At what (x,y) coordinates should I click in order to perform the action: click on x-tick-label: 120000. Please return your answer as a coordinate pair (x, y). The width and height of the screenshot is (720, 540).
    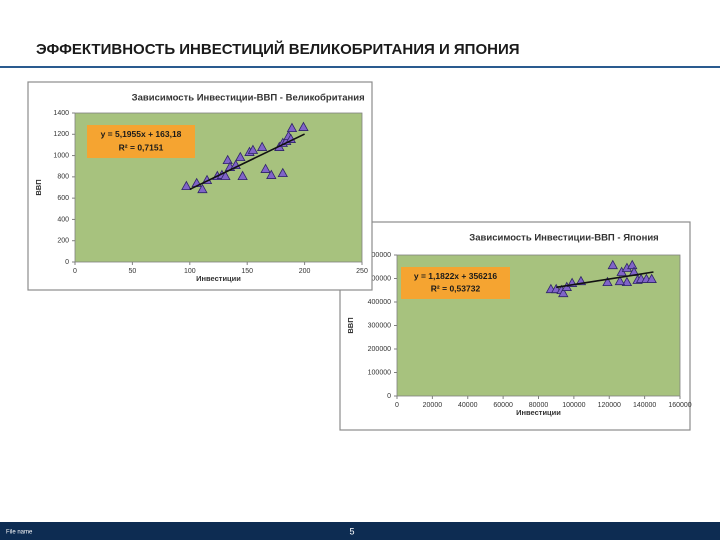
    Looking at the image, I should click on (609, 405).